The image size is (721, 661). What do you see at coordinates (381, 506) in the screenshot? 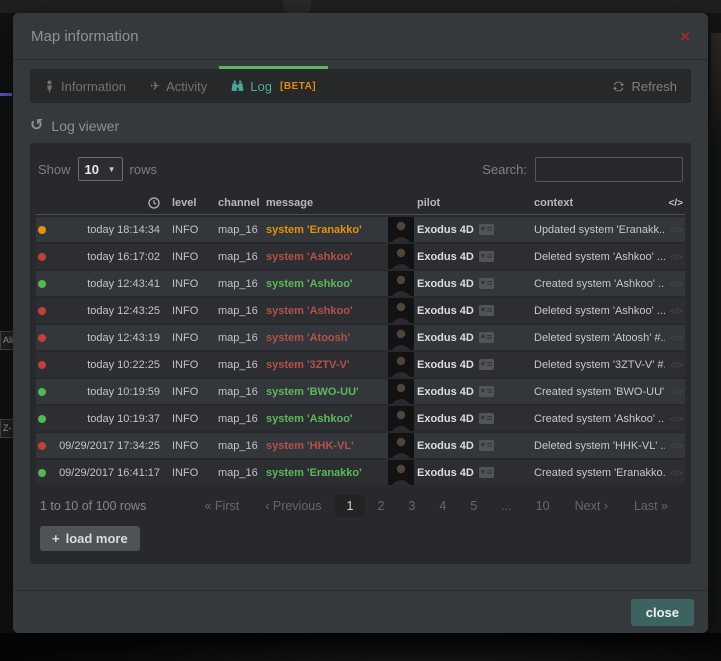
I see `pagination-page: 2` at bounding box center [381, 506].